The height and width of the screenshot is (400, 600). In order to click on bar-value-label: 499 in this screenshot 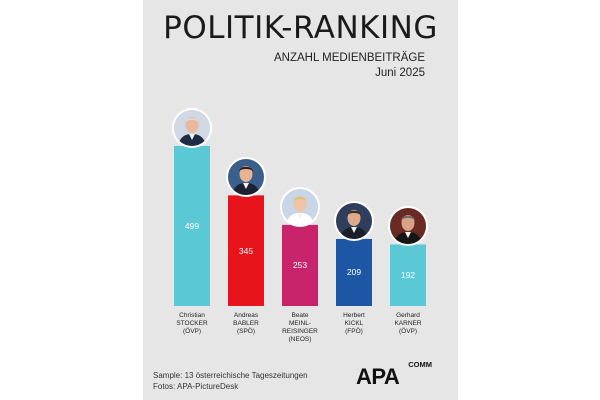, I will do `click(192, 226)`.